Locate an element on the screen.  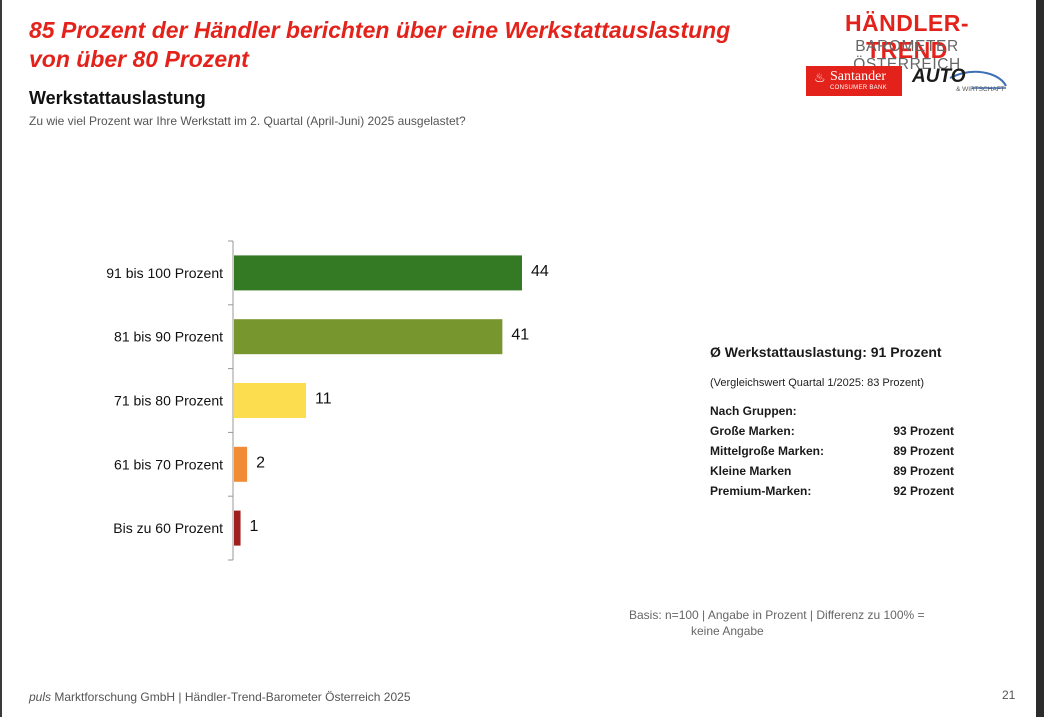
category-label: 91 bis 100 Prozent is located at coordinates (164, 273).